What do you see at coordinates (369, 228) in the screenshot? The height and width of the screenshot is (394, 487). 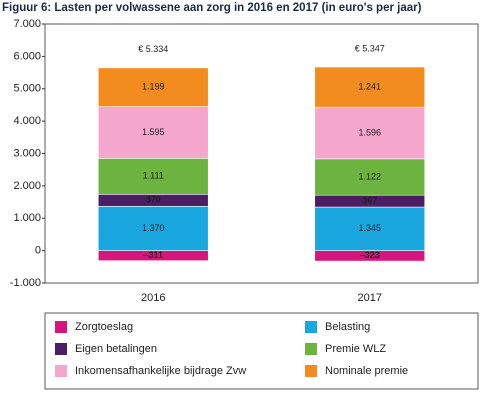 I see `value-label: 1.345` at bounding box center [369, 228].